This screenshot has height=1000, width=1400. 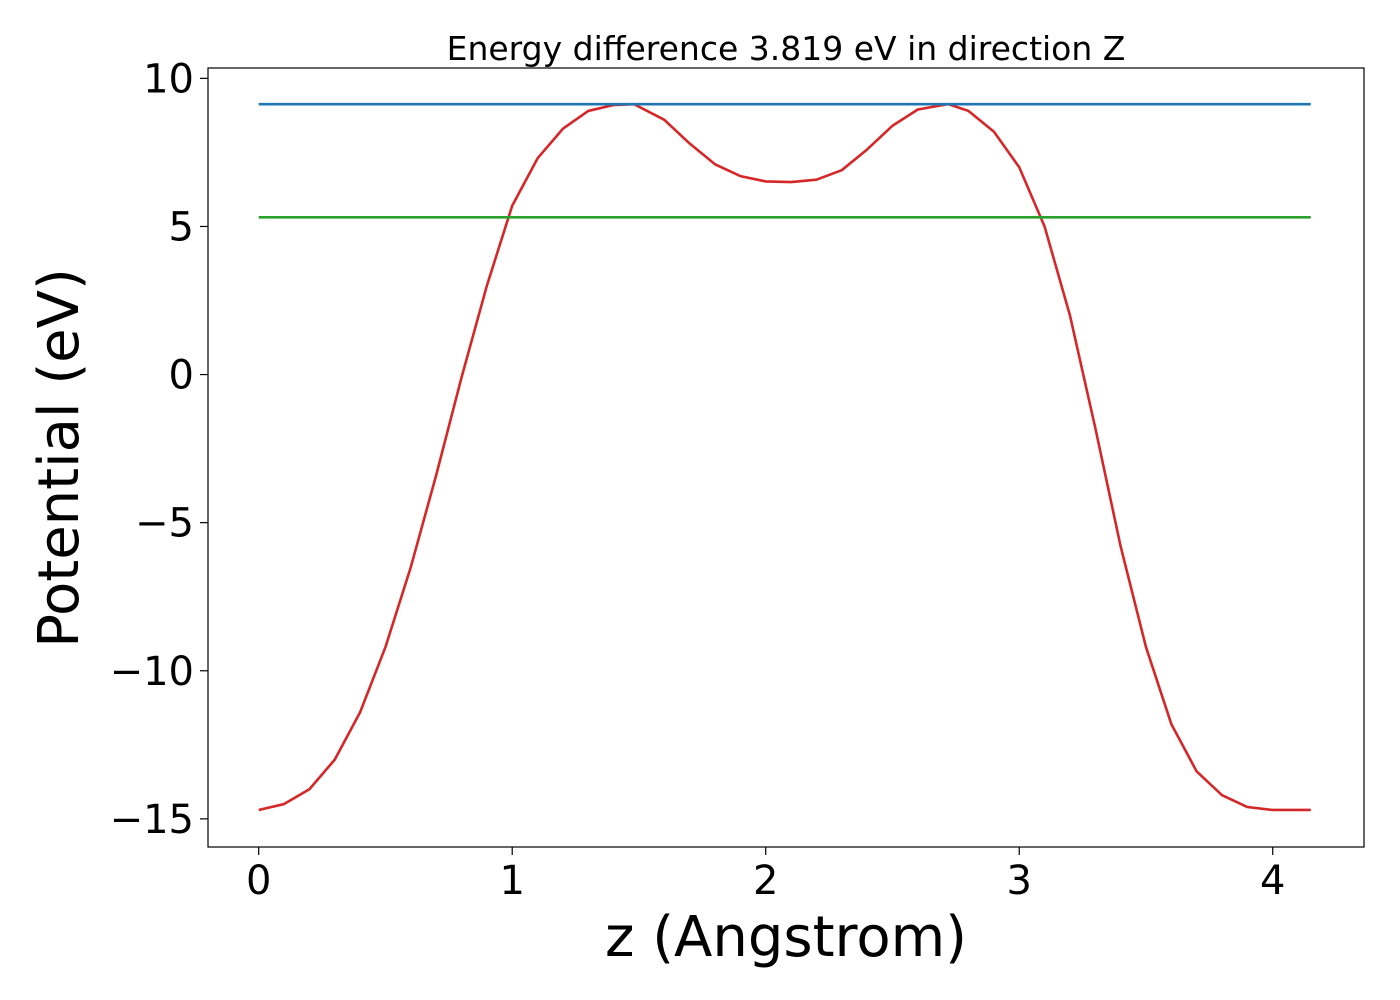 What do you see at coordinates (164, 524) in the screenshot?
I see `y-tick-label-3: −5` at bounding box center [164, 524].